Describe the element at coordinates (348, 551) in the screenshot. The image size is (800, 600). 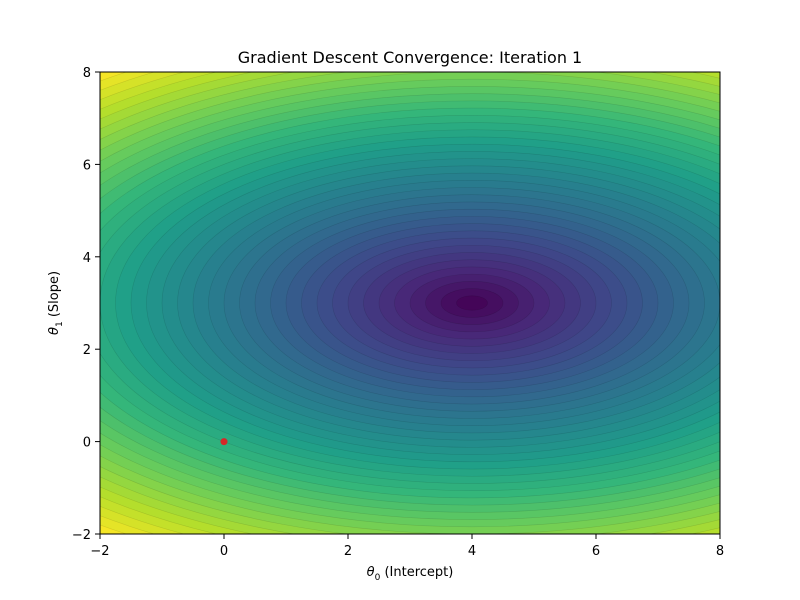
I see `x-tick-label: 2` at that location.